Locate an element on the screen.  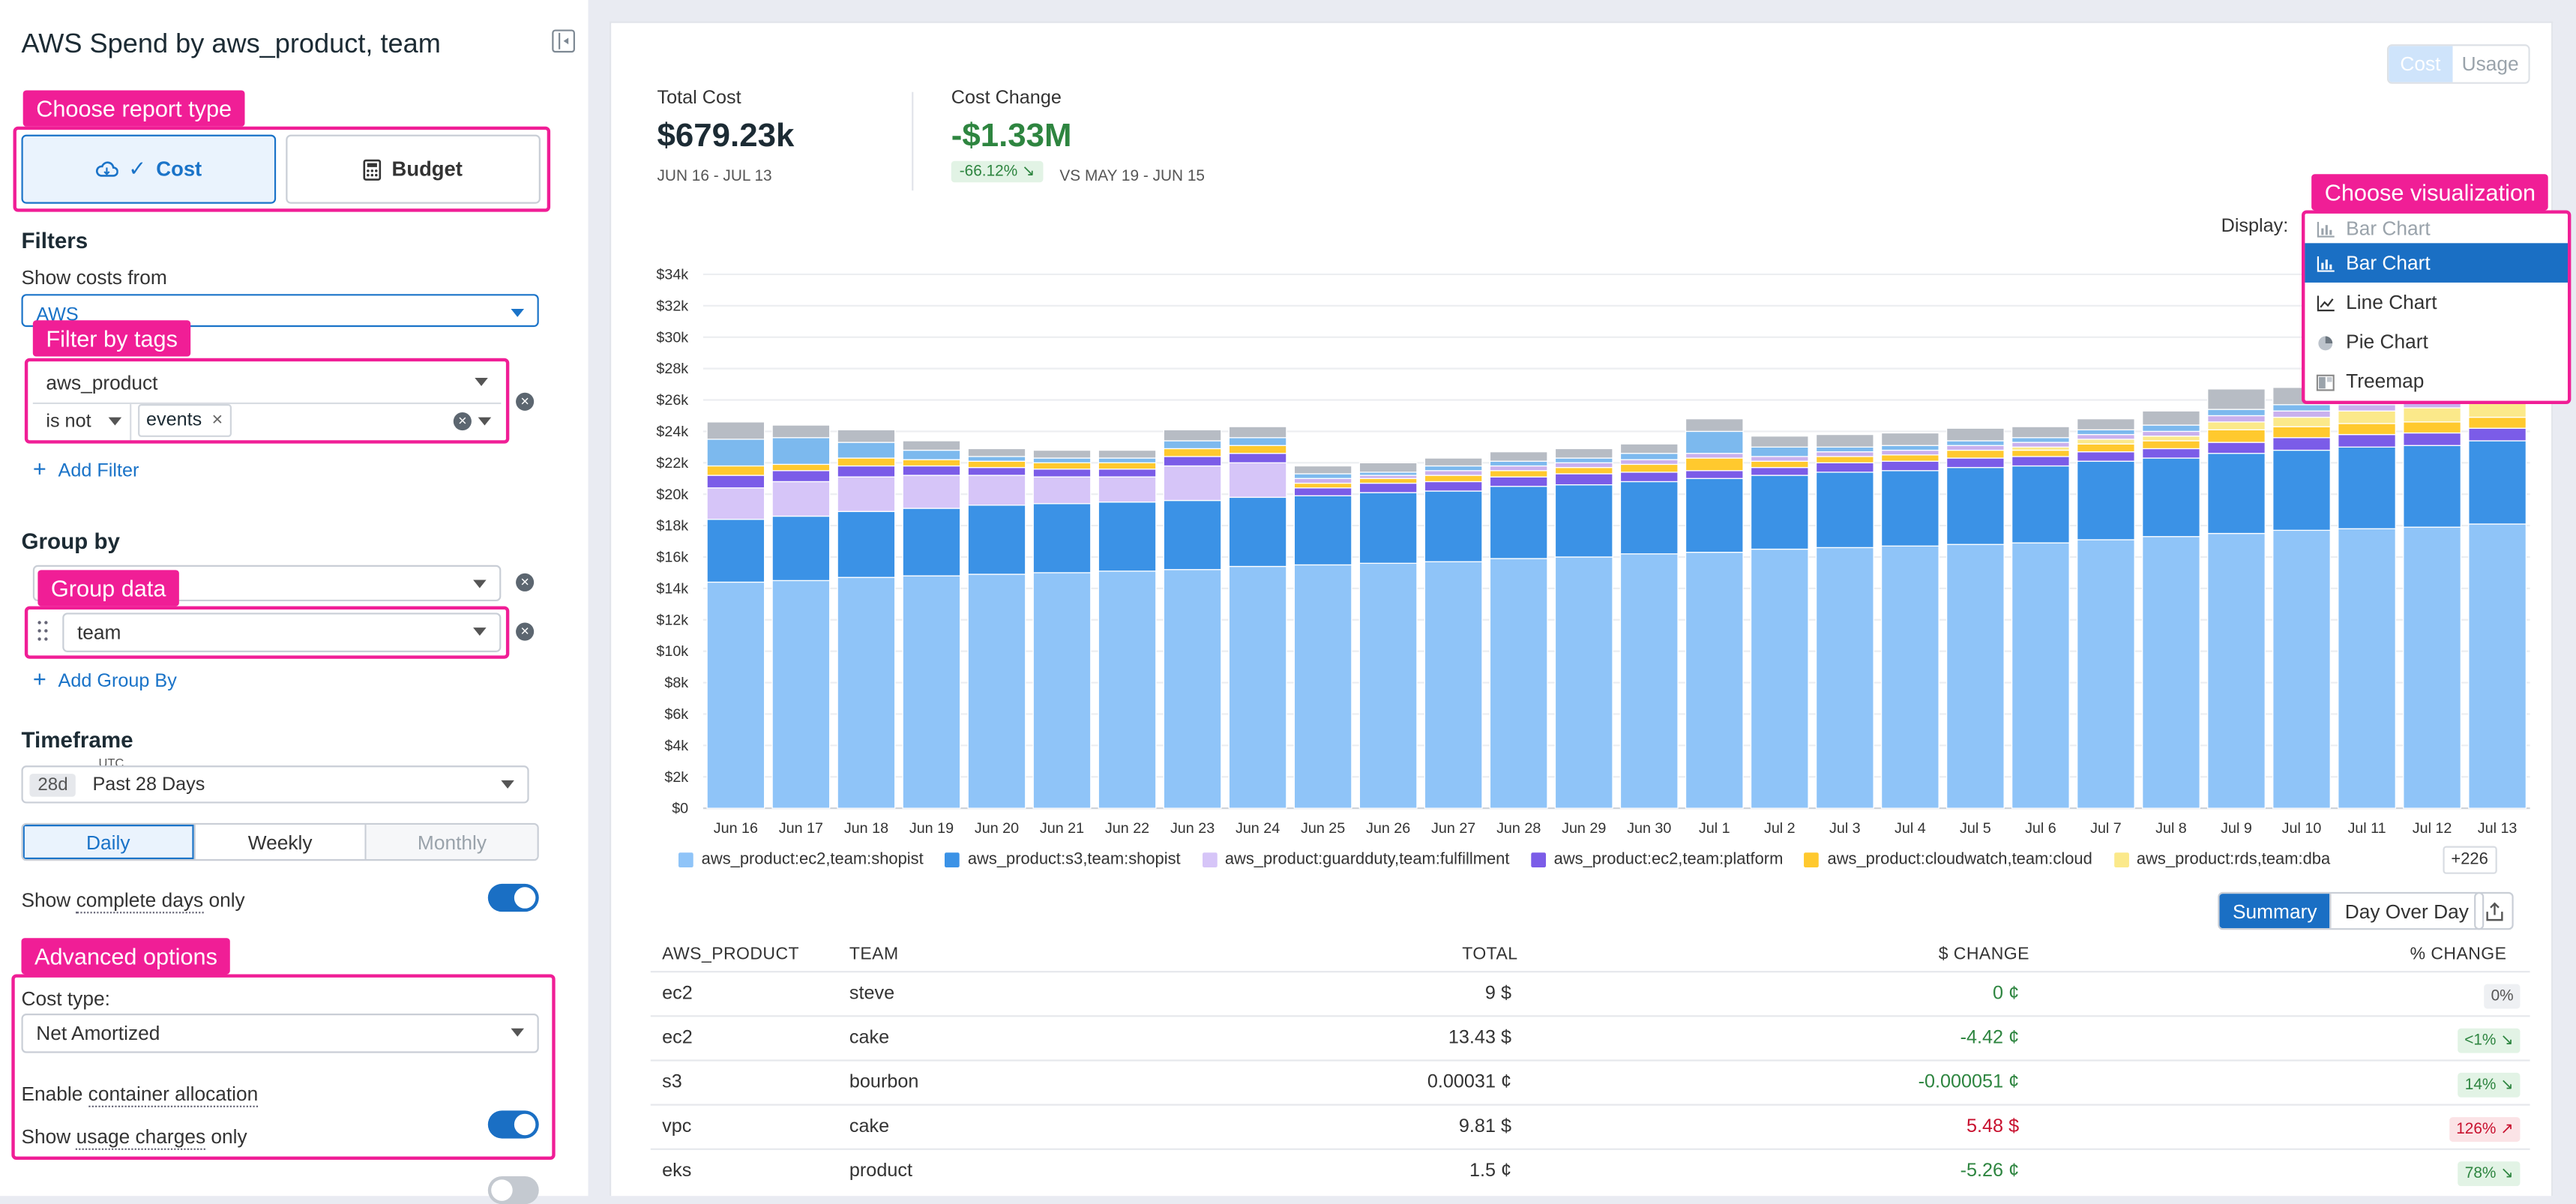
operator-select: is not is located at coordinates (82, 423).